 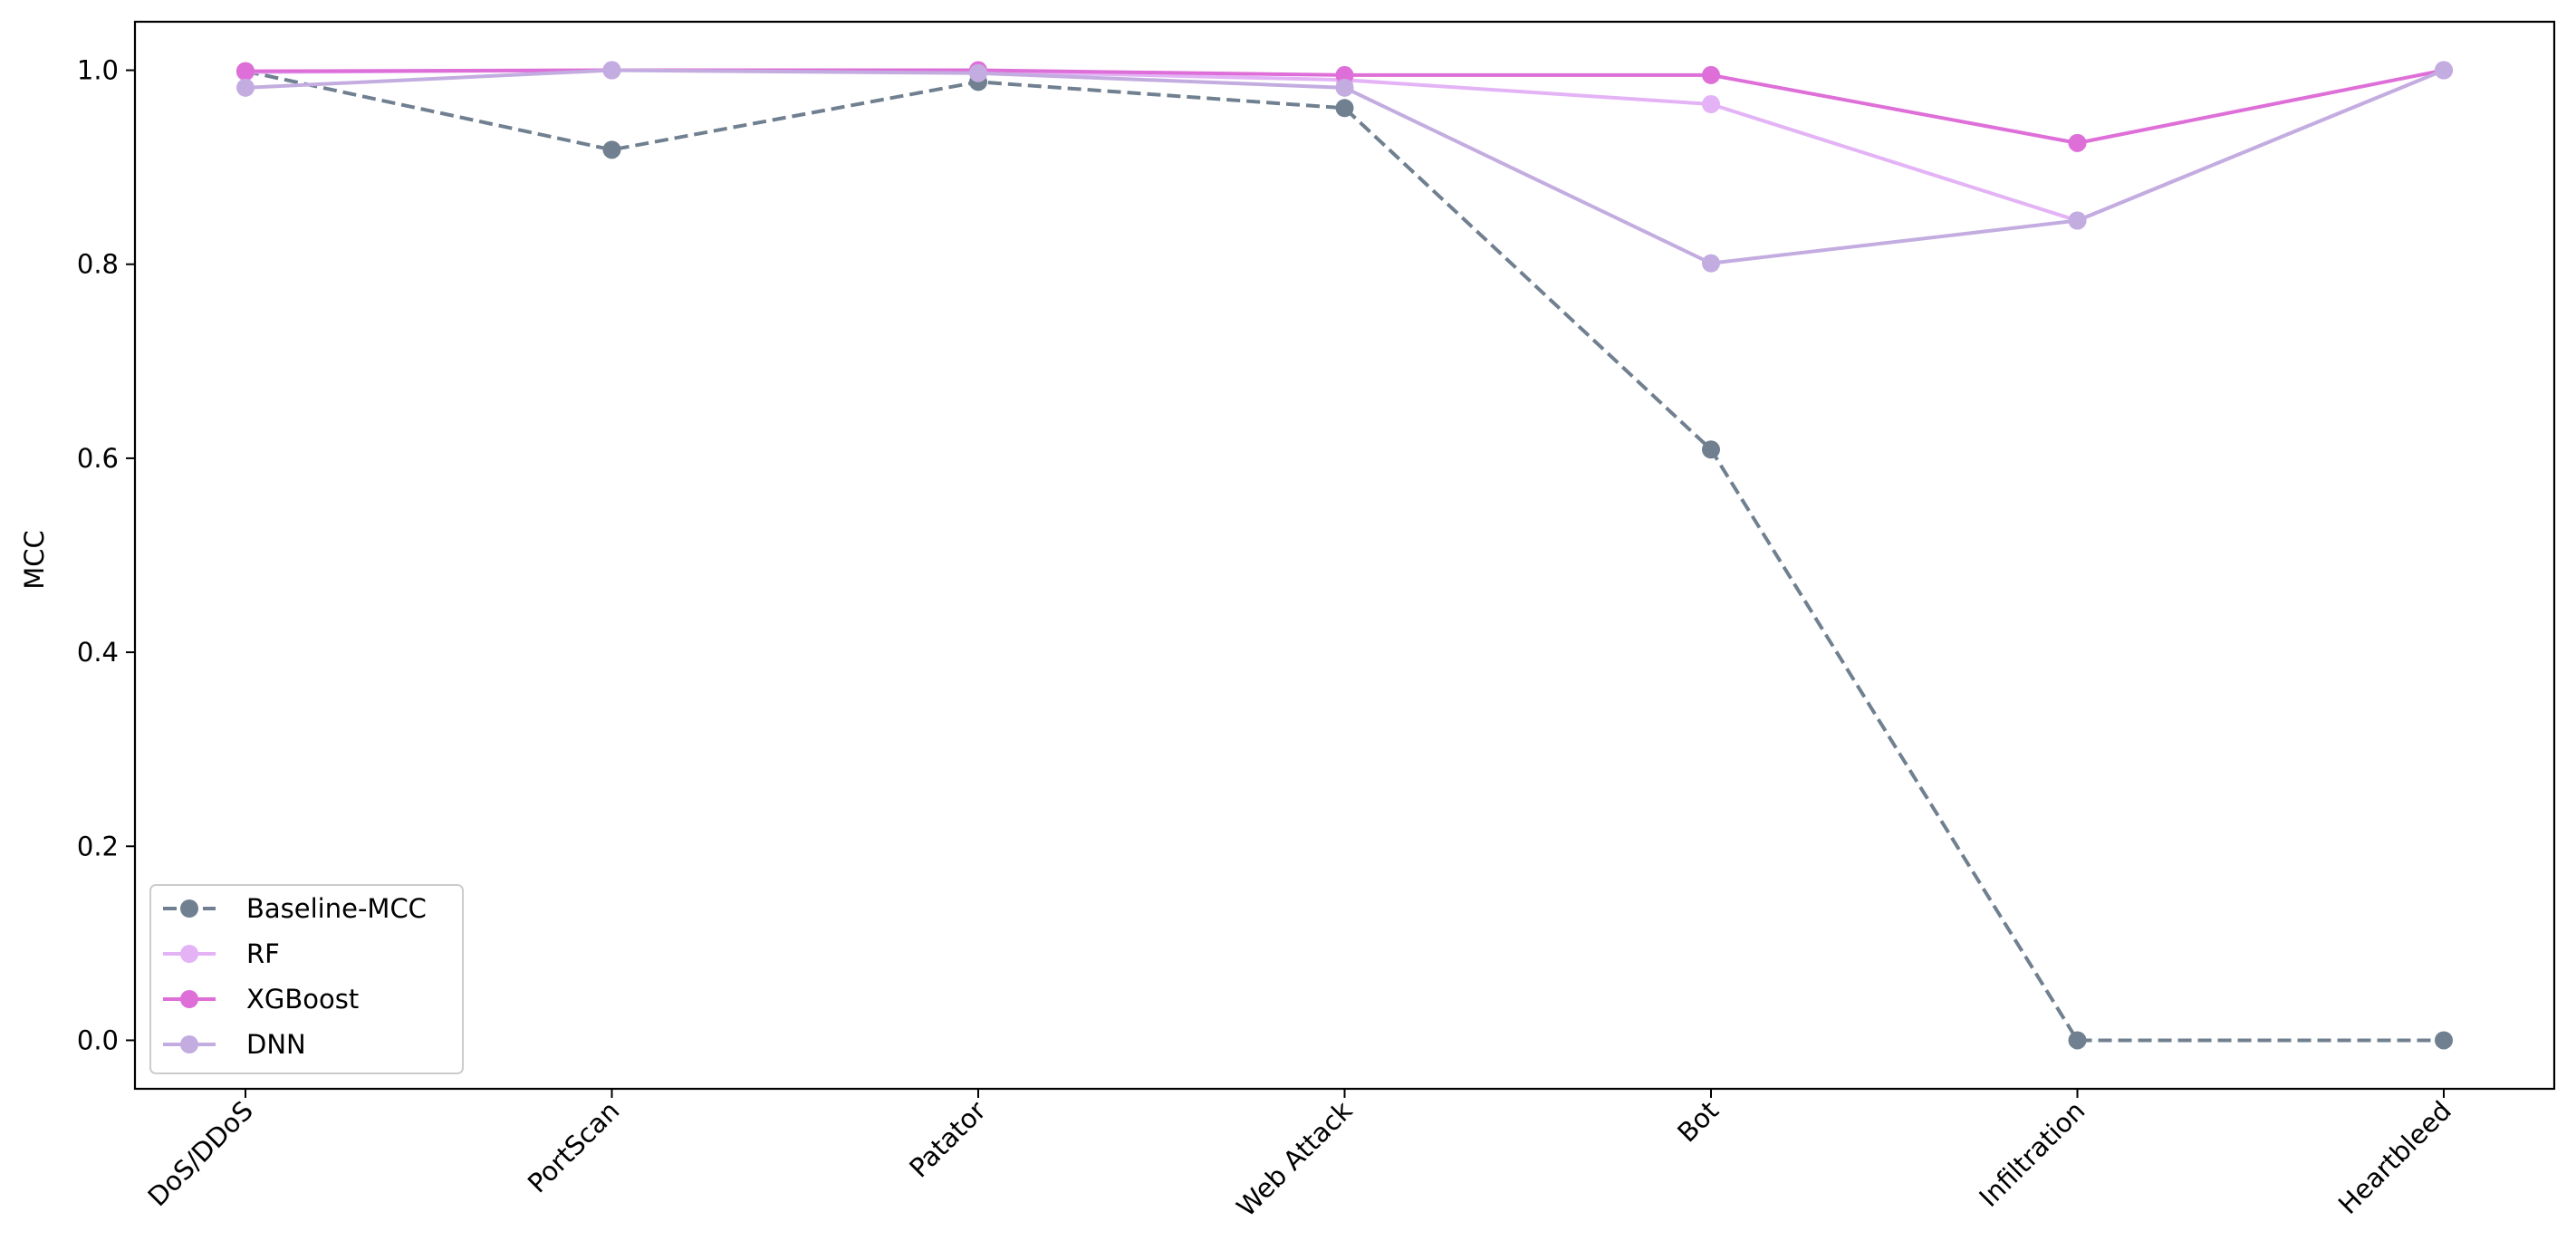 I want to click on x-tick-label-infiltration: Infiltration, so click(x=2032, y=1154).